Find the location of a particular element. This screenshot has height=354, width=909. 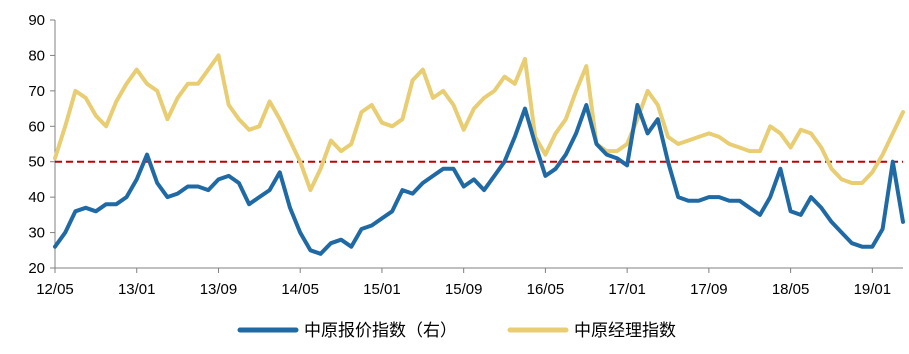

legend-item-manager-index: 中原经理指数 is located at coordinates (591, 331).